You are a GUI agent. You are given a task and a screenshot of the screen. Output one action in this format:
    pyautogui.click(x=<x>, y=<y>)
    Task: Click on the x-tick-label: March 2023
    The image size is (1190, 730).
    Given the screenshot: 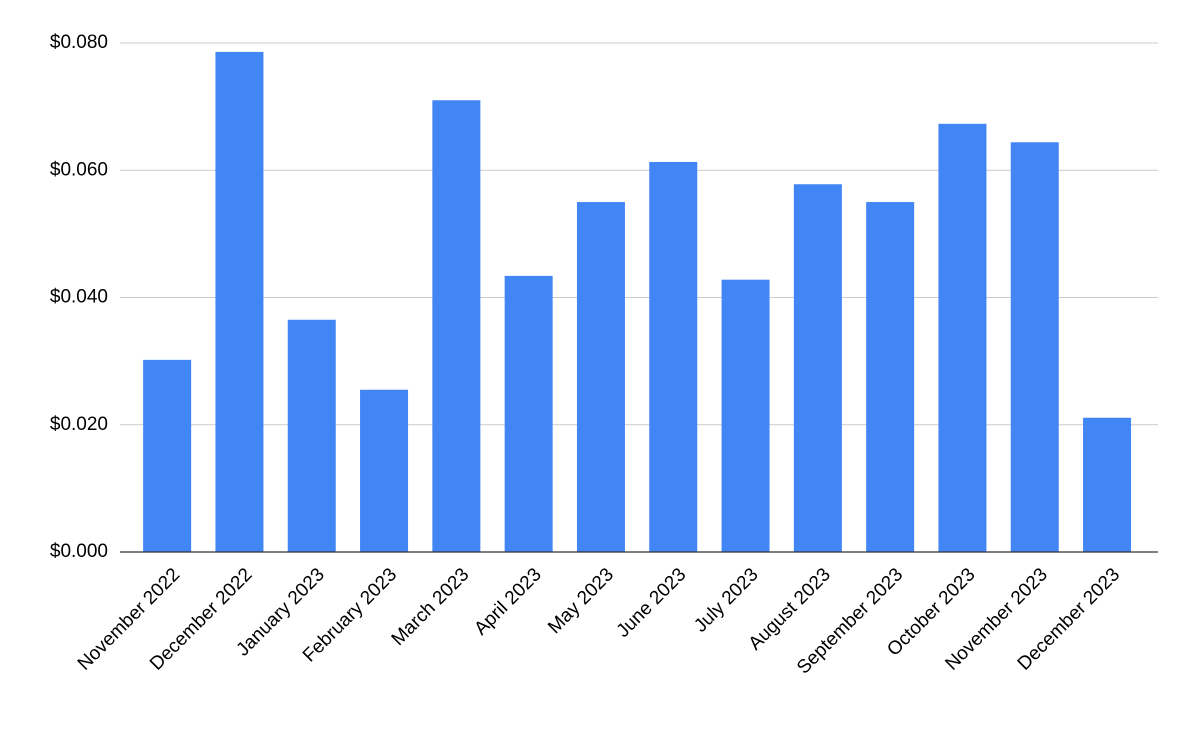 What is the action you would take?
    pyautogui.click(x=431, y=607)
    